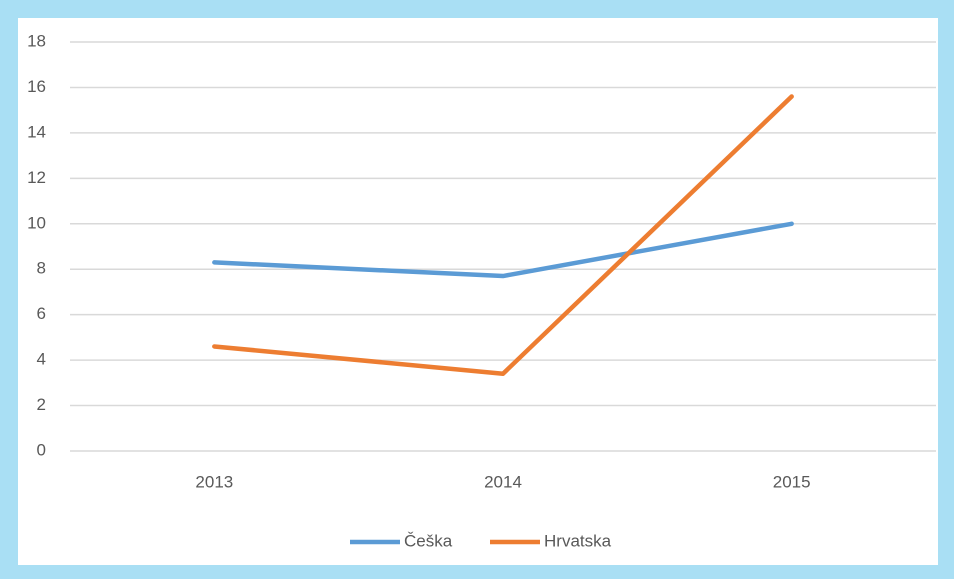 The height and width of the screenshot is (579, 954). I want to click on legend-label: Češka, so click(428, 540).